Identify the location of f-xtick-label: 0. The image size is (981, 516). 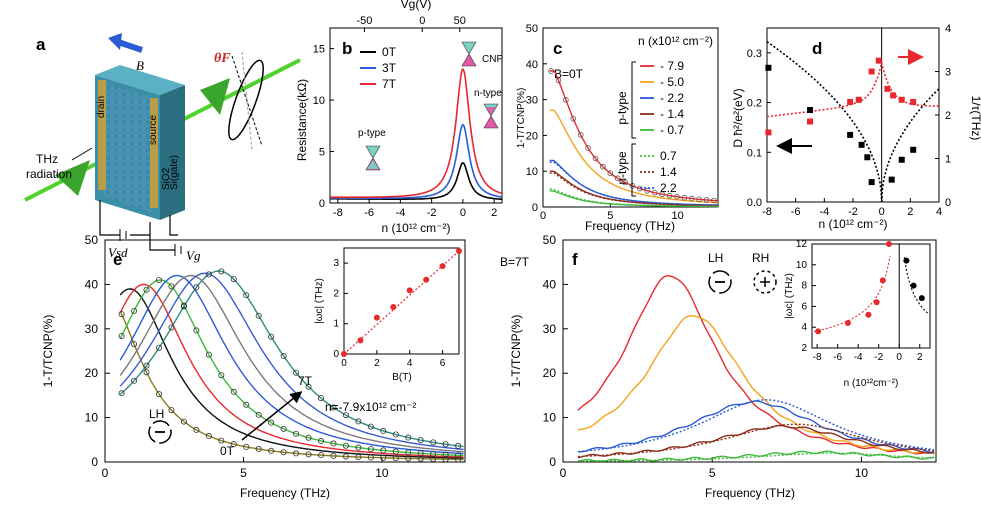
(563, 473).